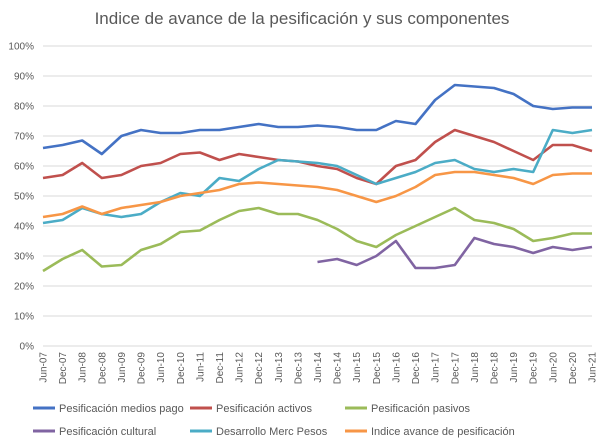 Image resolution: width=605 pixels, height=442 pixels. I want to click on x-tick-label: Dec-08, so click(102, 368).